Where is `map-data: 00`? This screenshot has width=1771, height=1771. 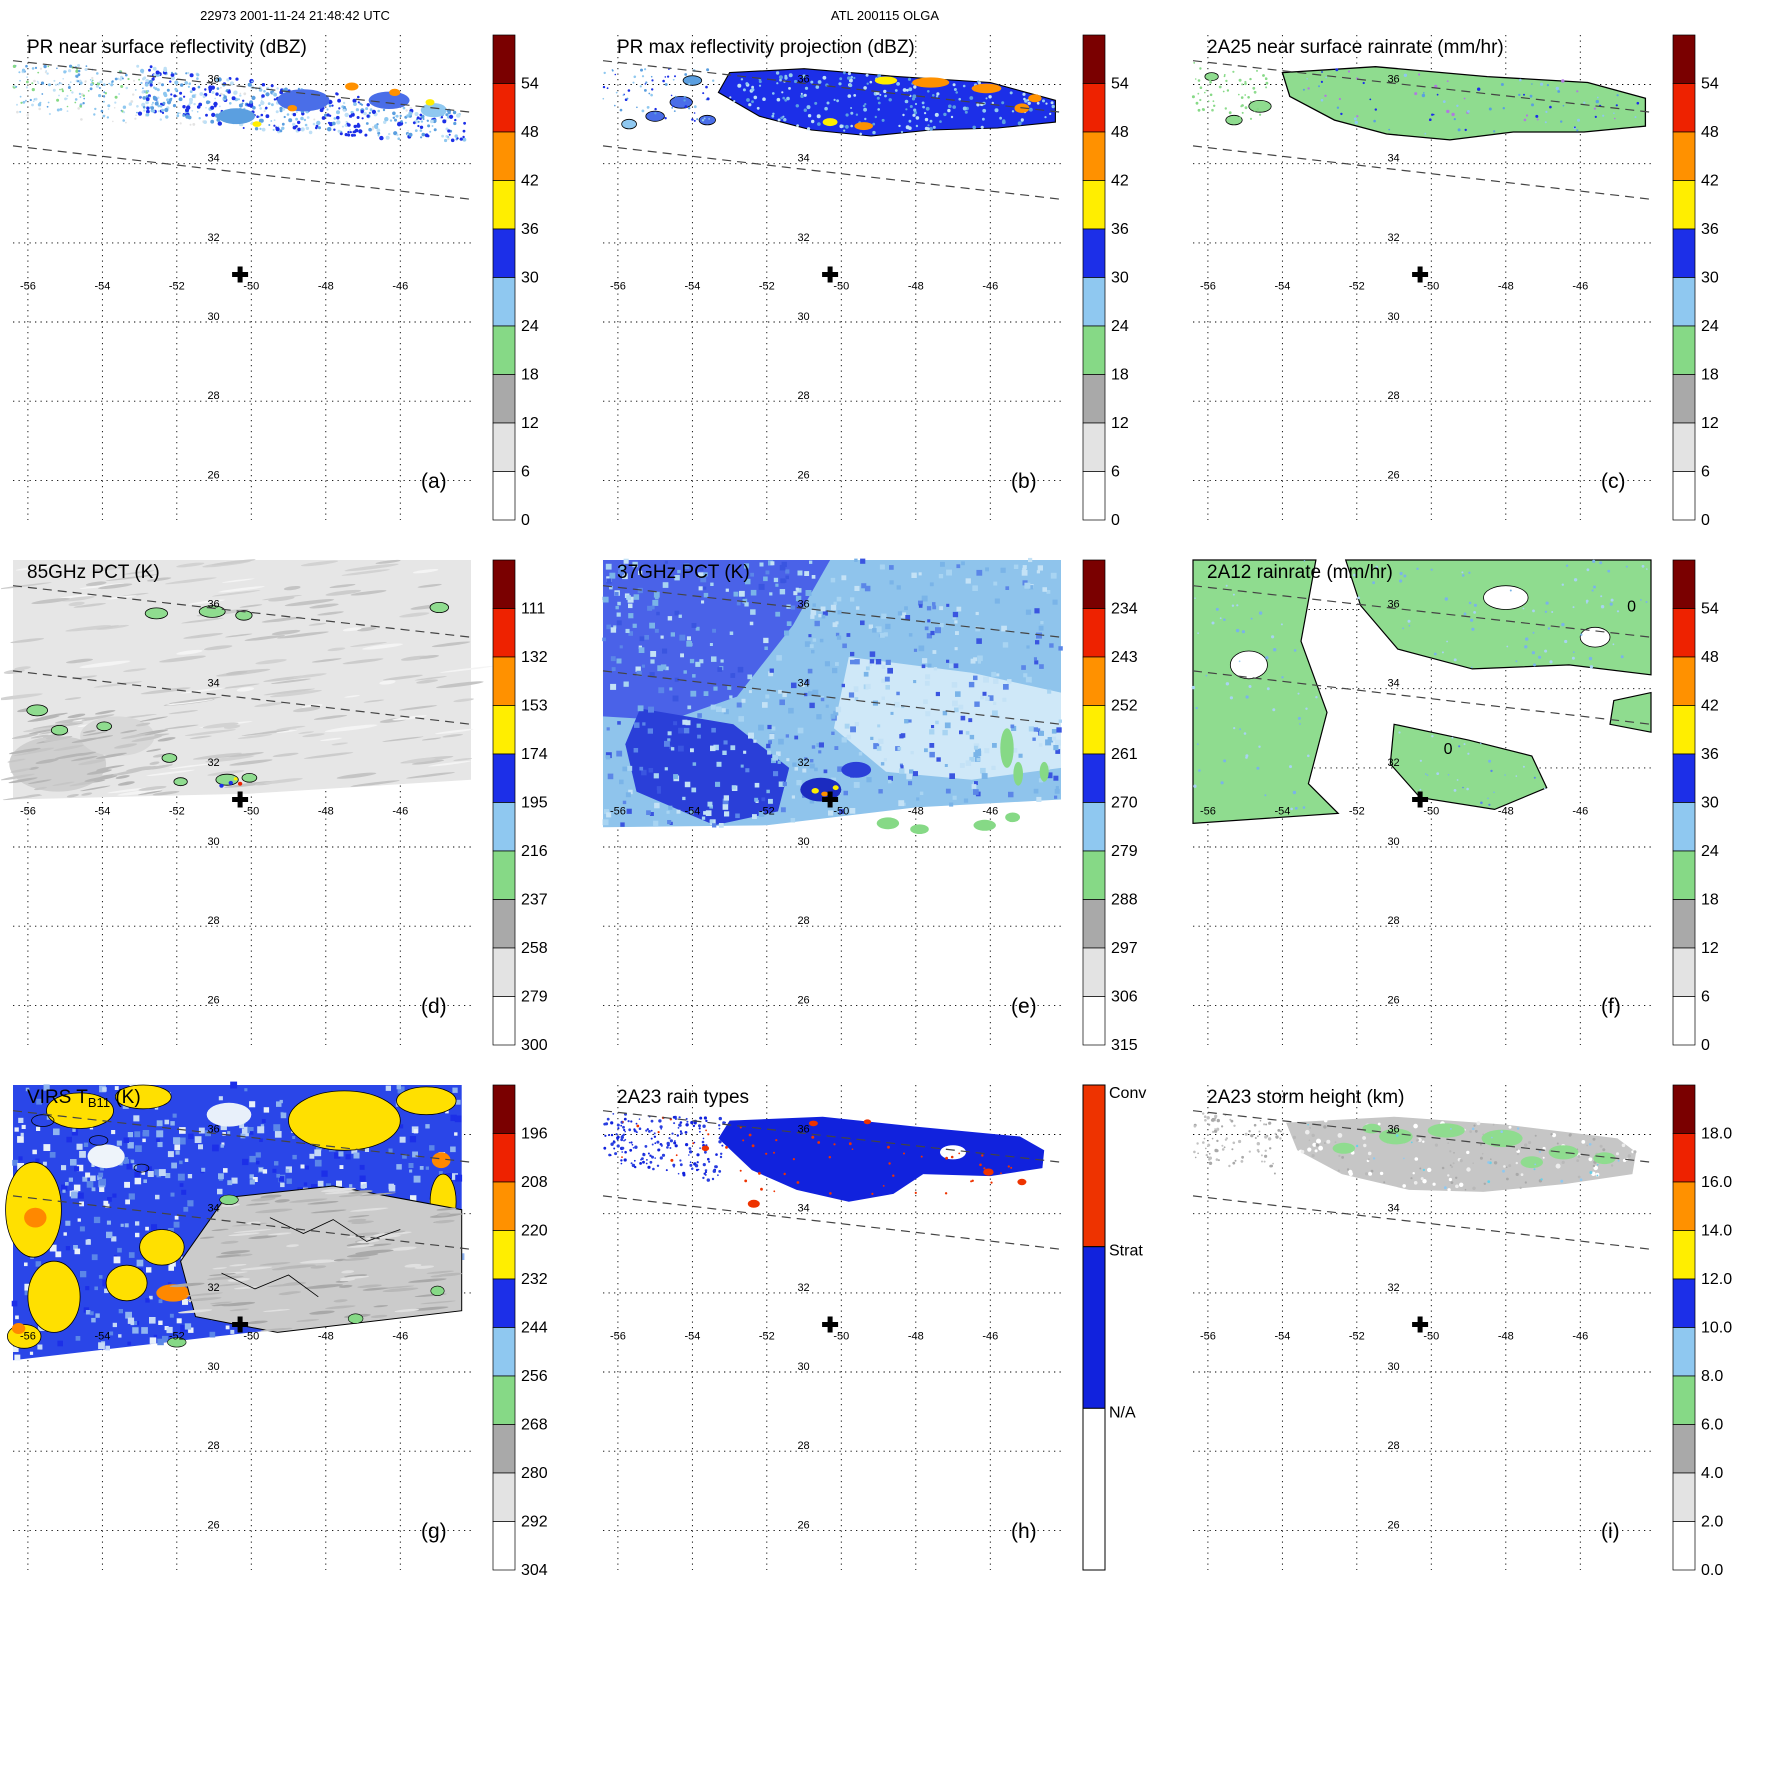
map-data: 00 is located at coordinates (1421, 691).